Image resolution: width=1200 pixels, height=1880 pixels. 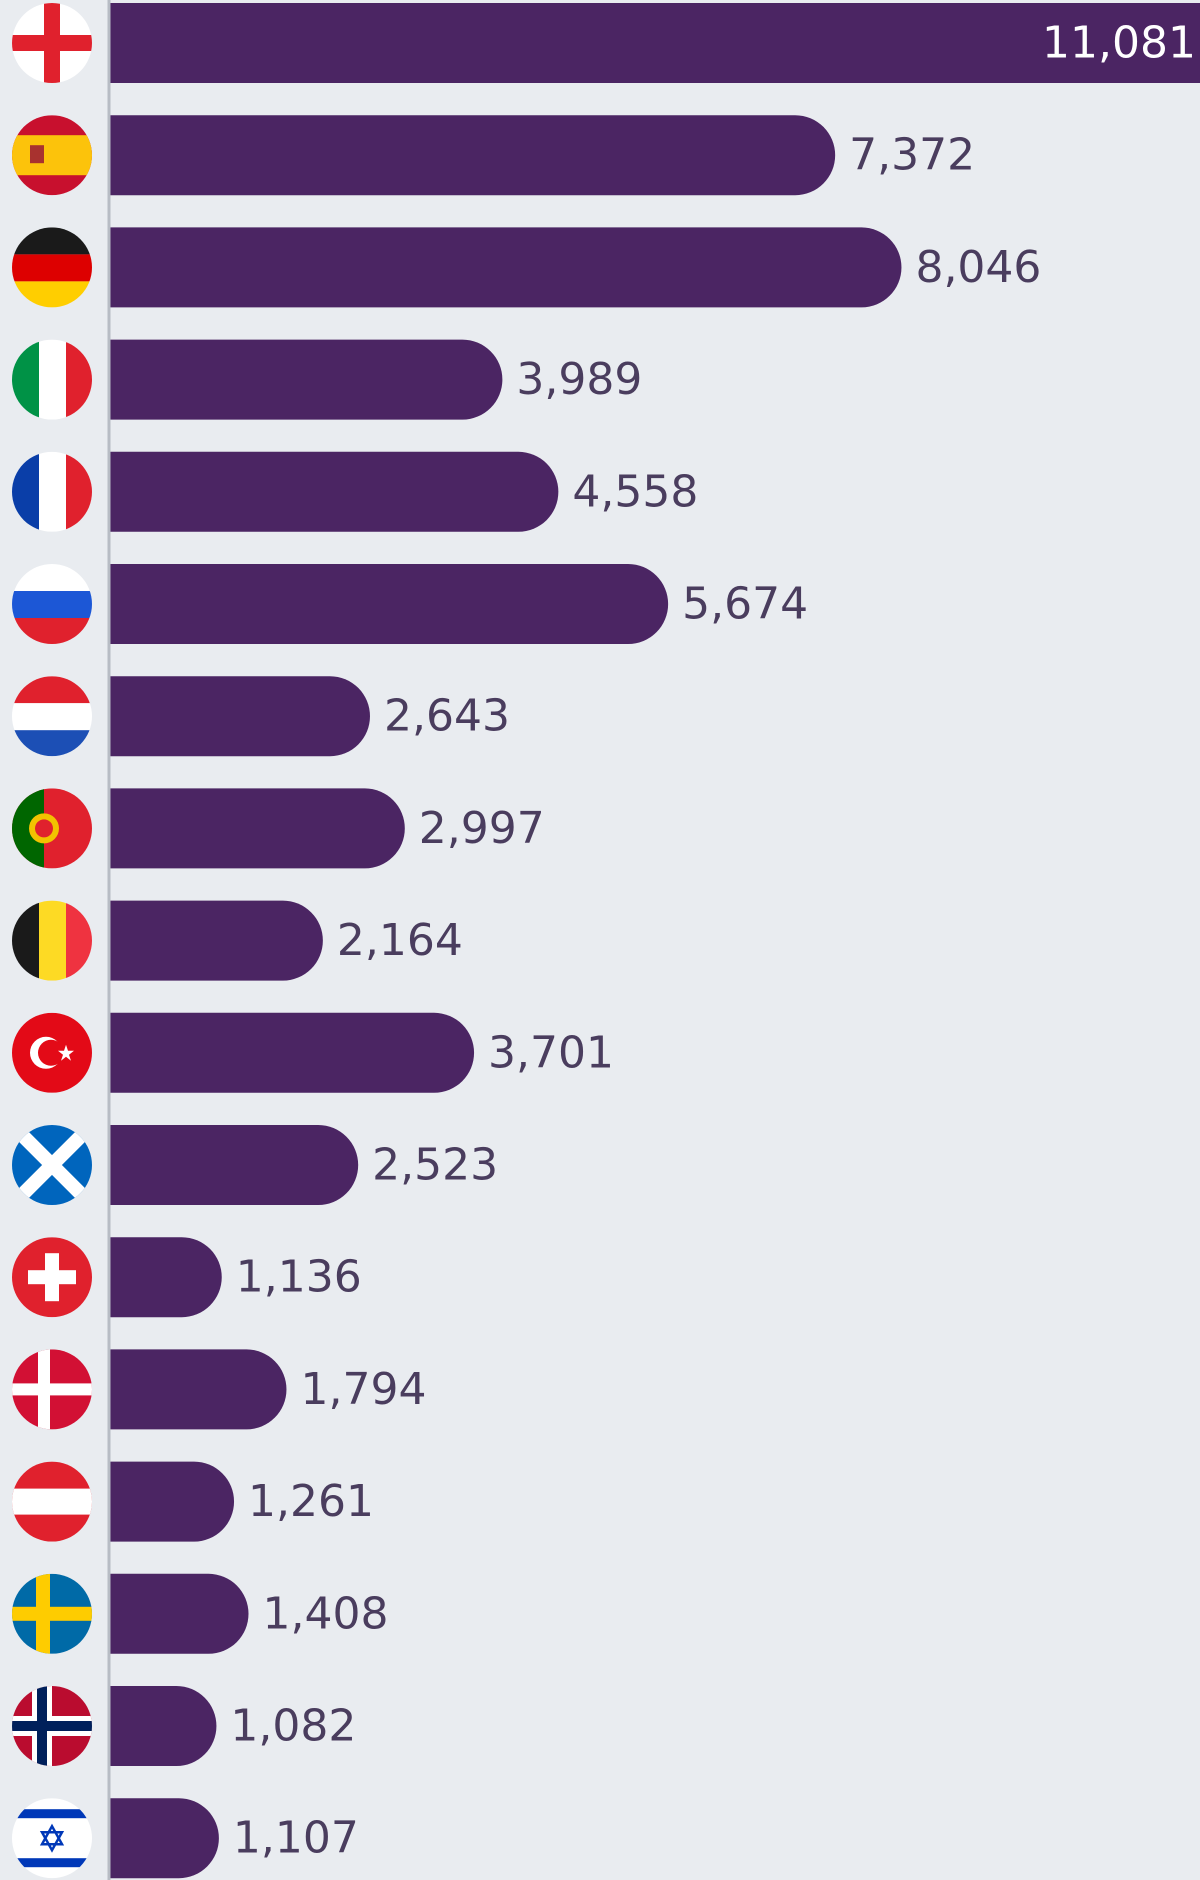 I want to click on scotland-flag-icon, so click(x=52, y=1165).